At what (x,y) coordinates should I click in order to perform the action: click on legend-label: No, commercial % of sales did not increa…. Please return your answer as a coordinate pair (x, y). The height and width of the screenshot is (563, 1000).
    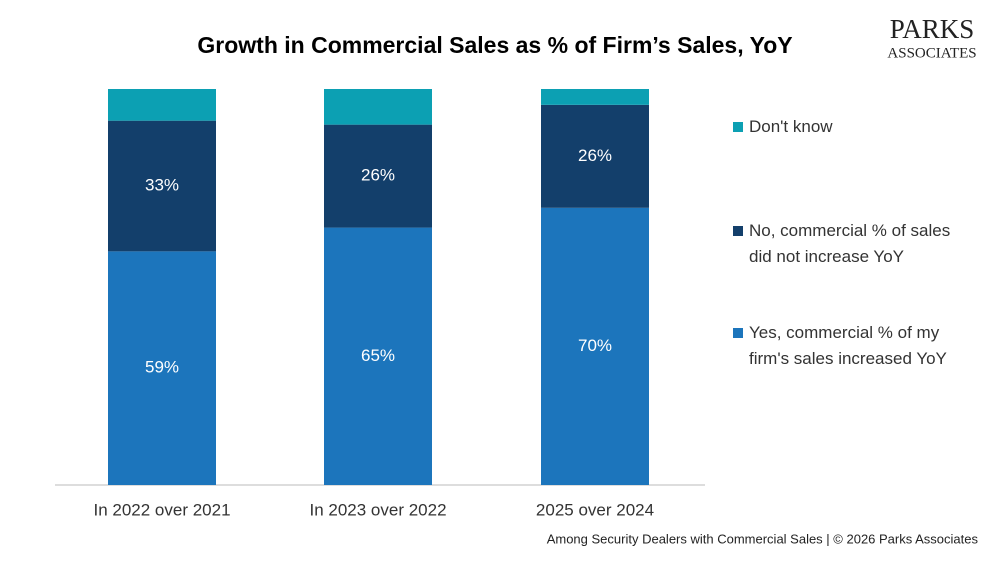
    Looking at the image, I should click on (850, 243).